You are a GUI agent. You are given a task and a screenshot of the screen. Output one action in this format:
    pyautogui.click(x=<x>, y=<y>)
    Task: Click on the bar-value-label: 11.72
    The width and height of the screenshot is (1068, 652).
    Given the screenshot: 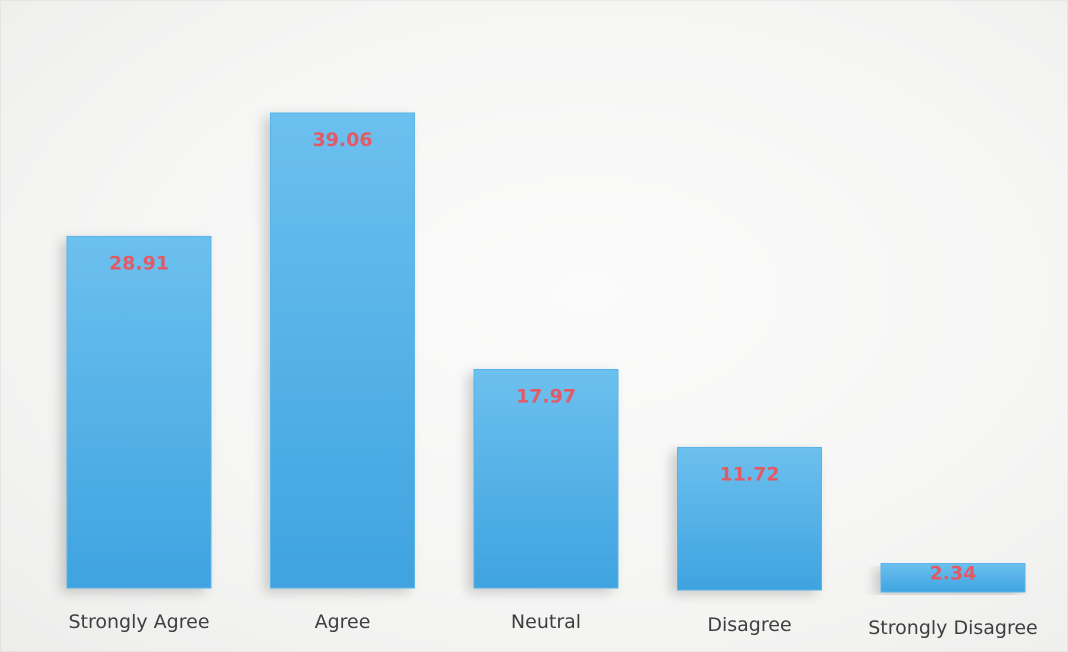 What is the action you would take?
    pyautogui.click(x=749, y=474)
    